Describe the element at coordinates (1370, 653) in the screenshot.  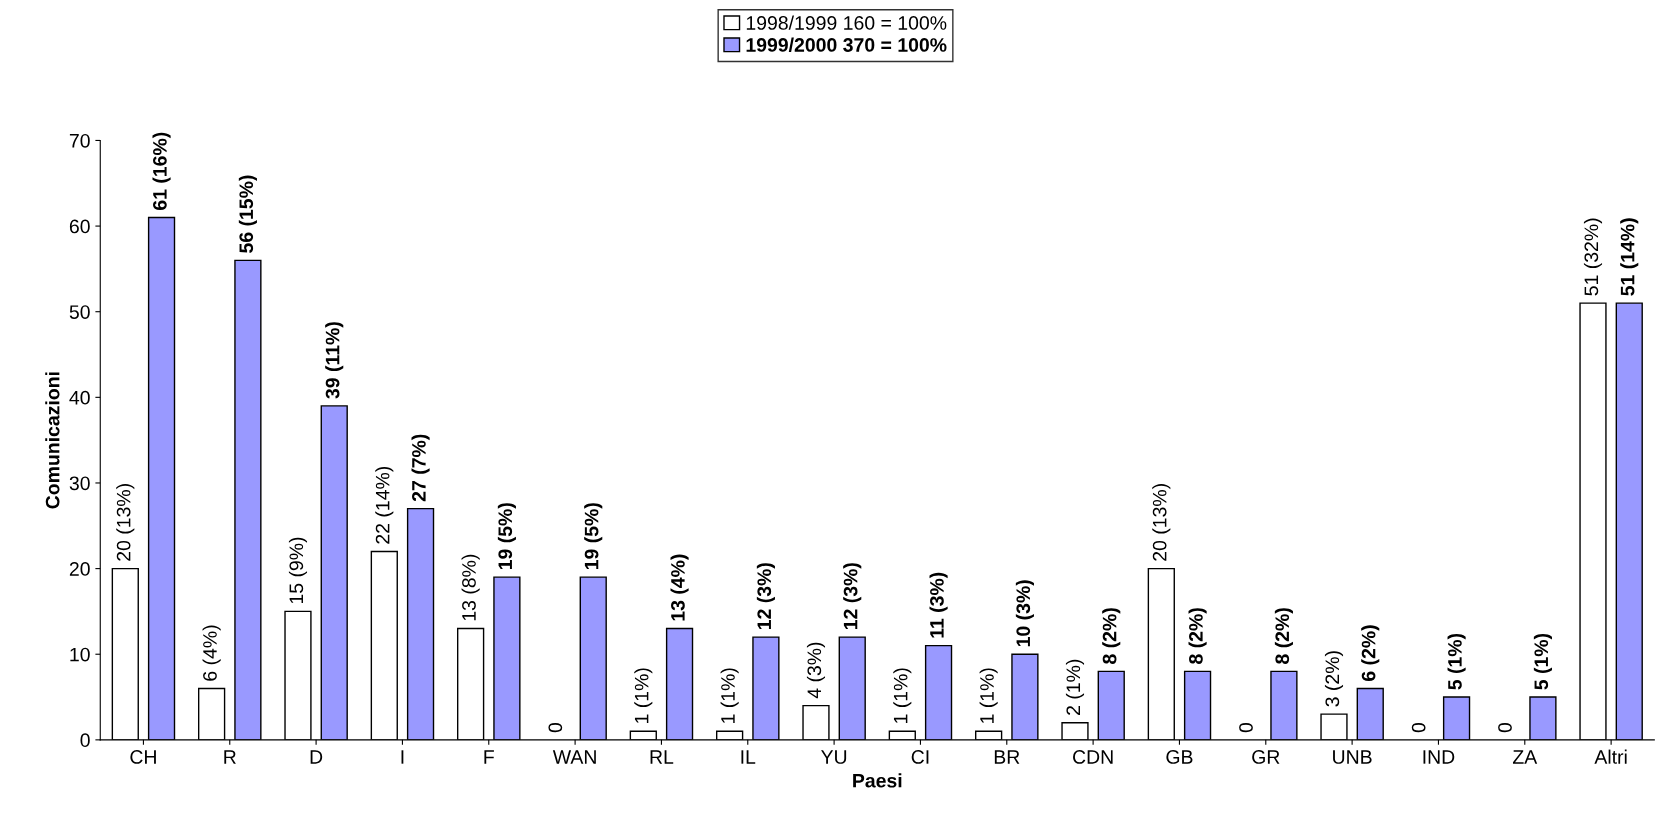
I see `data-label: 6 (2%)` at that location.